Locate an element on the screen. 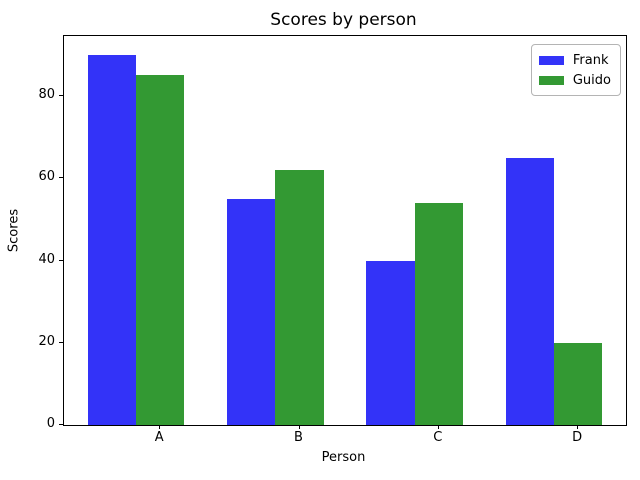 This screenshot has width=640, height=480. legend-swatch-guido is located at coordinates (551, 80).